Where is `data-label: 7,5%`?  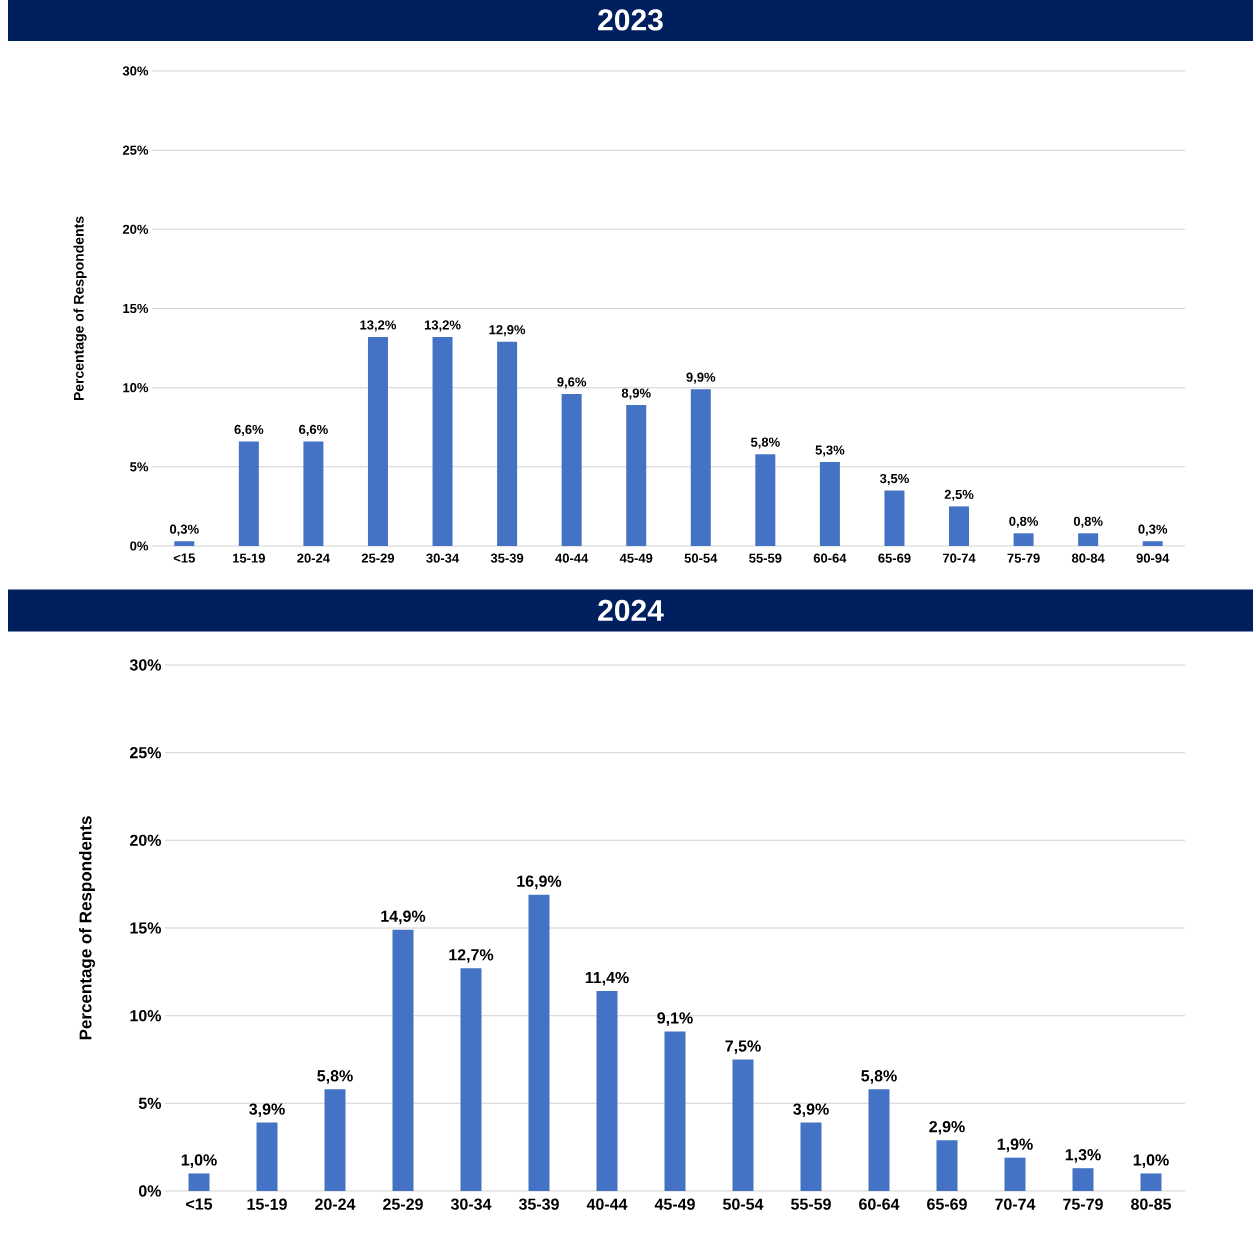
data-label: 7,5% is located at coordinates (743, 1047).